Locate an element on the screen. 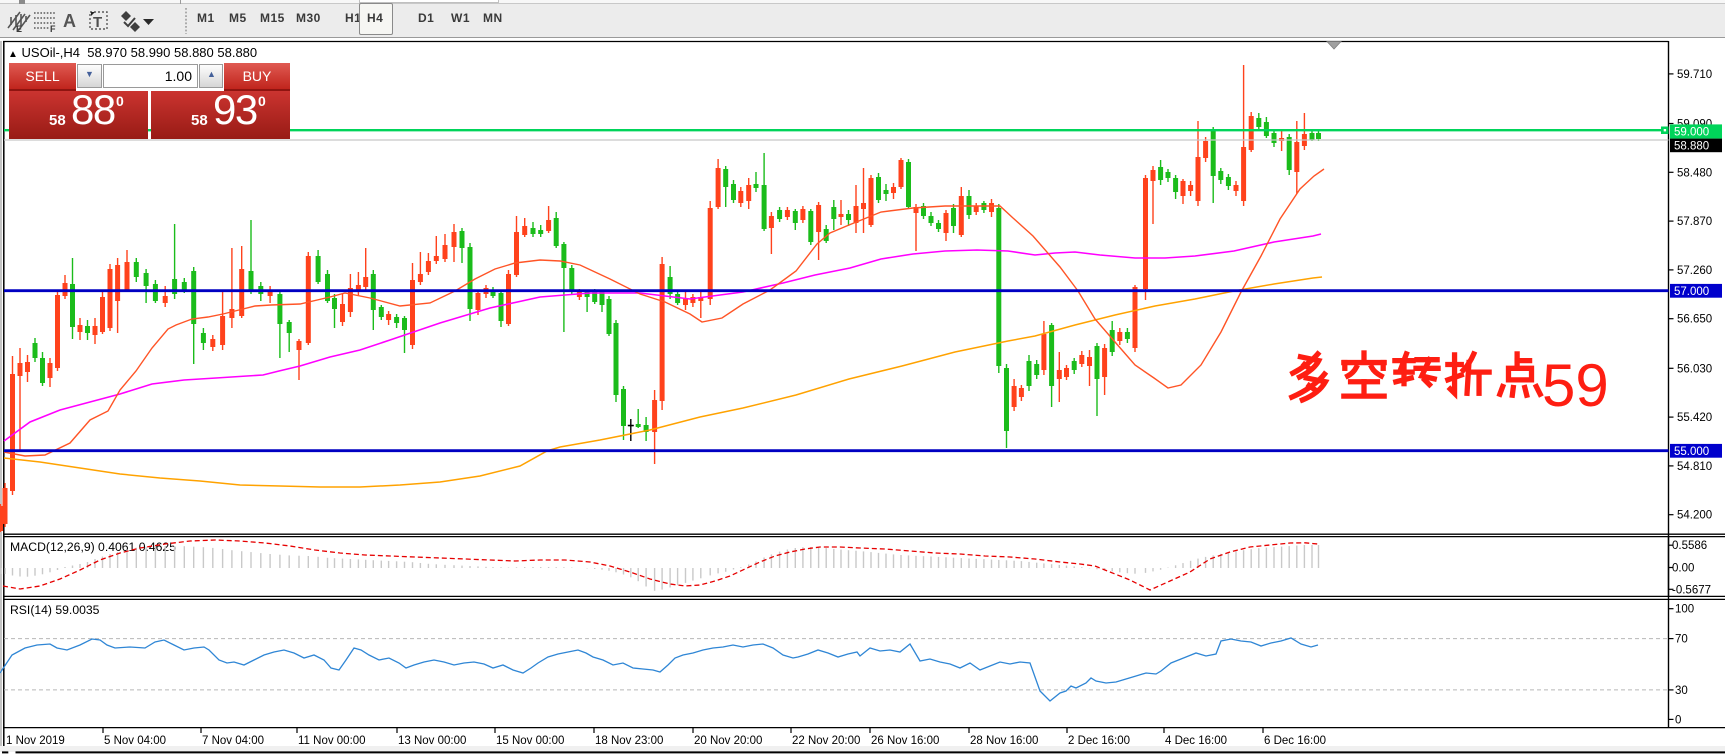 The width and height of the screenshot is (1725, 754). svg-text: 2 Dec 16:00 is located at coordinates (1099, 741).